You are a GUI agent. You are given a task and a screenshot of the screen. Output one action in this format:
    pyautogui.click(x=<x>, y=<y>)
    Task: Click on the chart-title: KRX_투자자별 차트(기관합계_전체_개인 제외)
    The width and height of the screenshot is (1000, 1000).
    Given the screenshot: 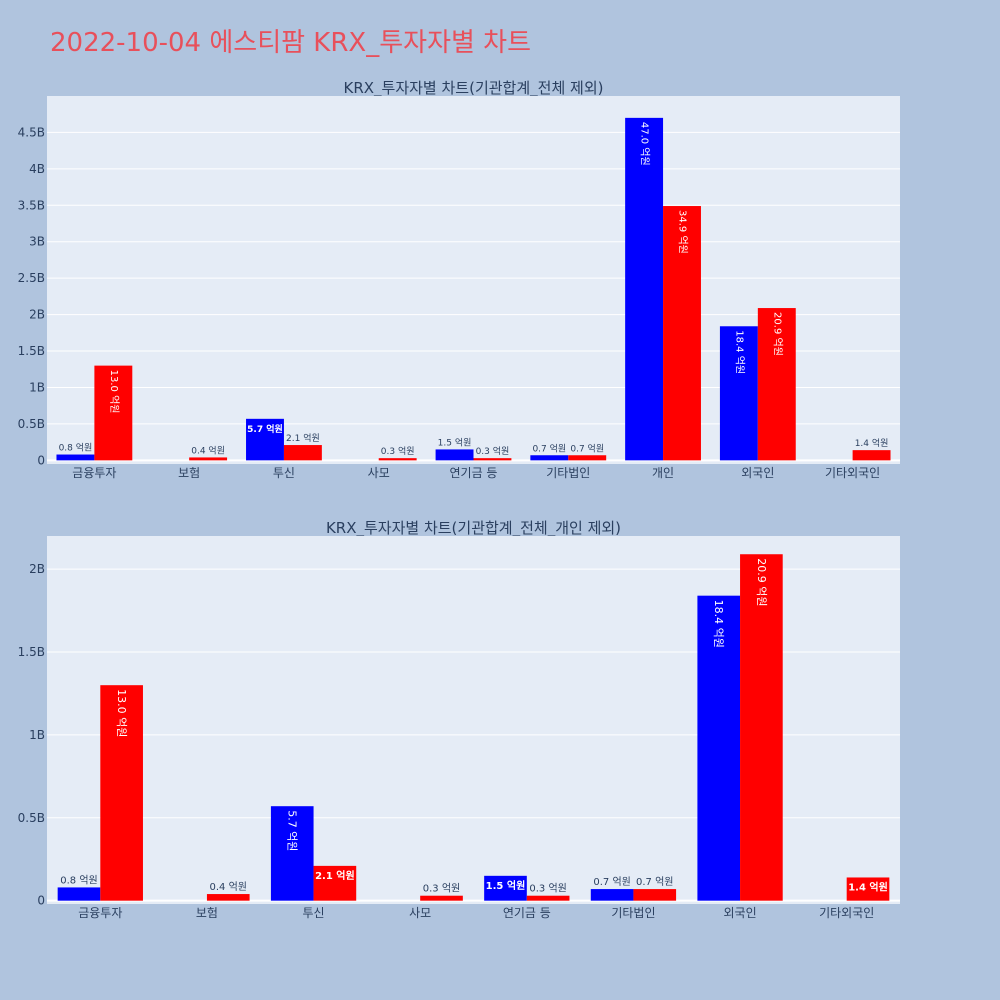 What is the action you would take?
    pyautogui.click(x=473, y=528)
    